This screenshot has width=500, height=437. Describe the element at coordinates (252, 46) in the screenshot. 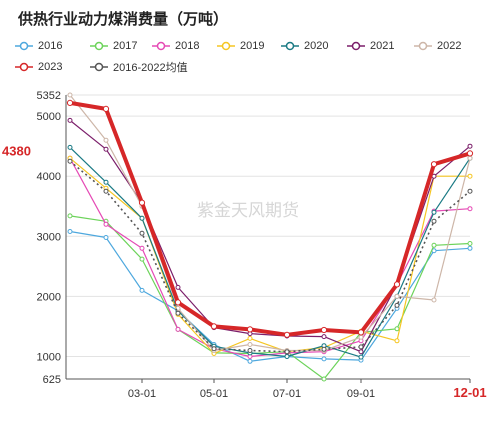

I see `legend-label: 2019` at that location.